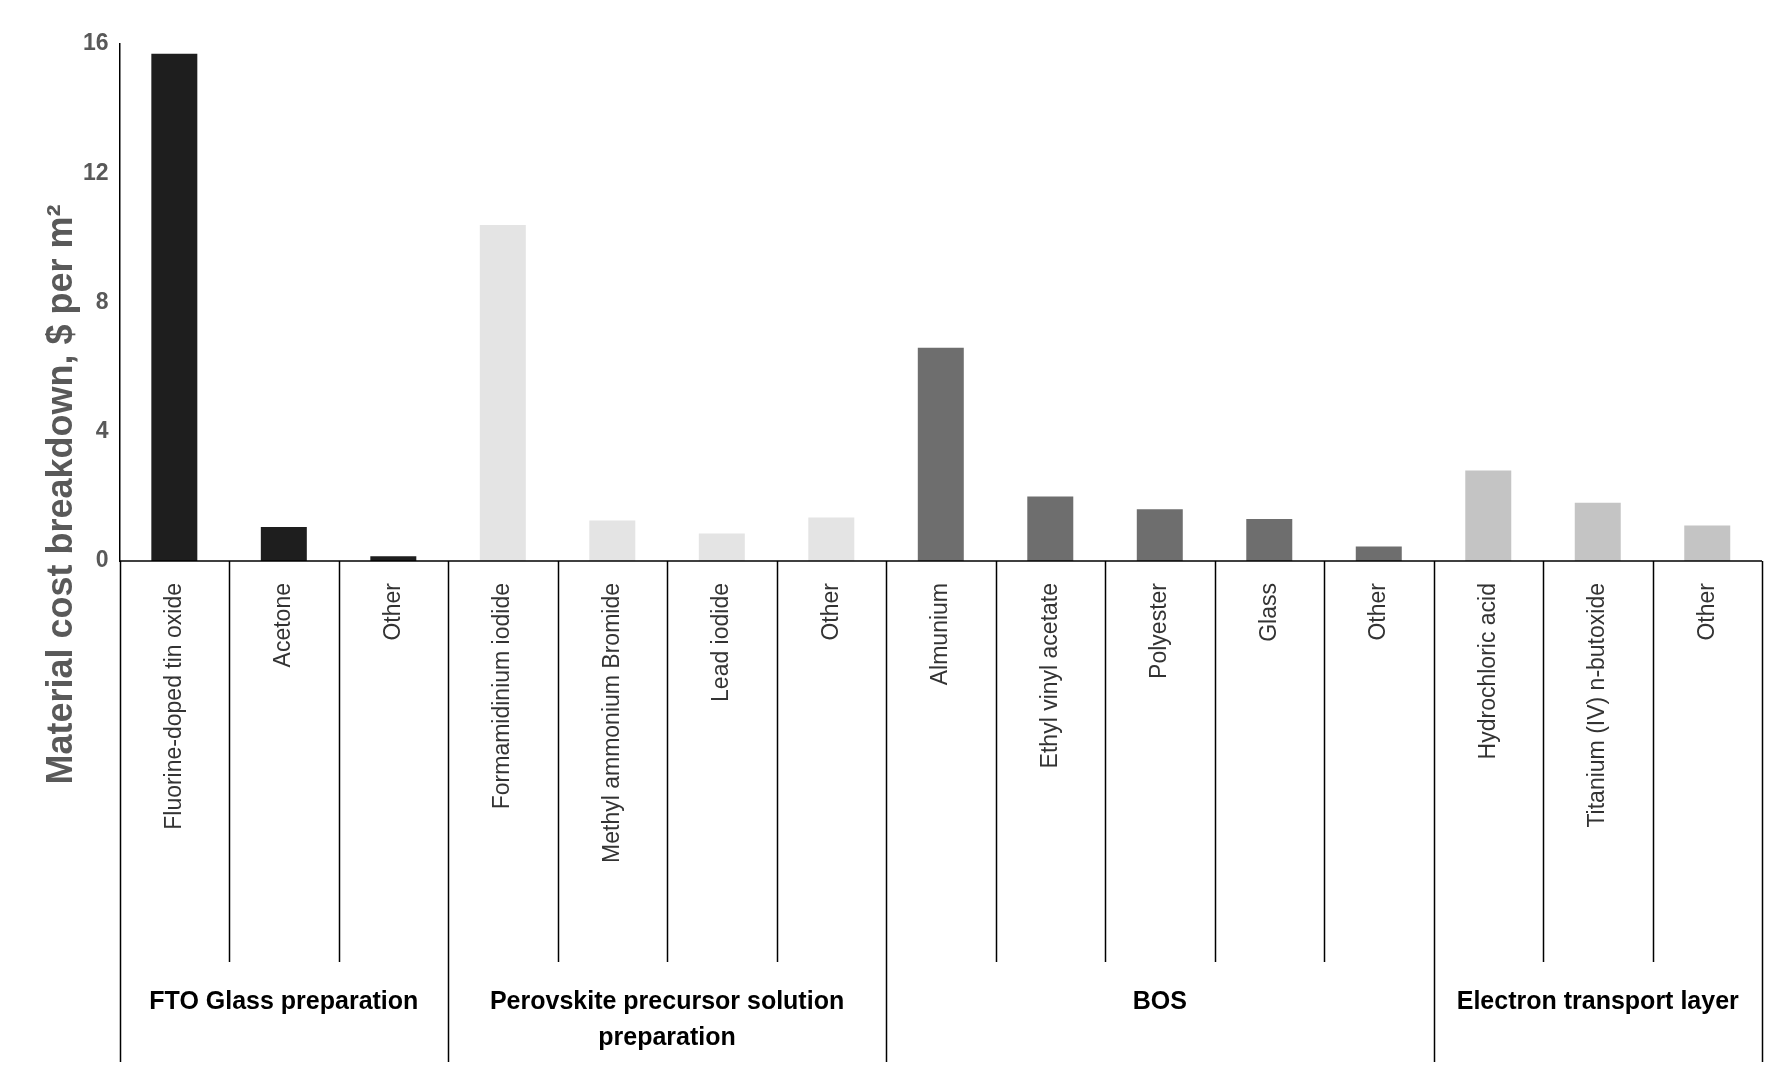 This screenshot has height=1069, width=1777. I want to click on y-tick-label: 8, so click(102, 300).